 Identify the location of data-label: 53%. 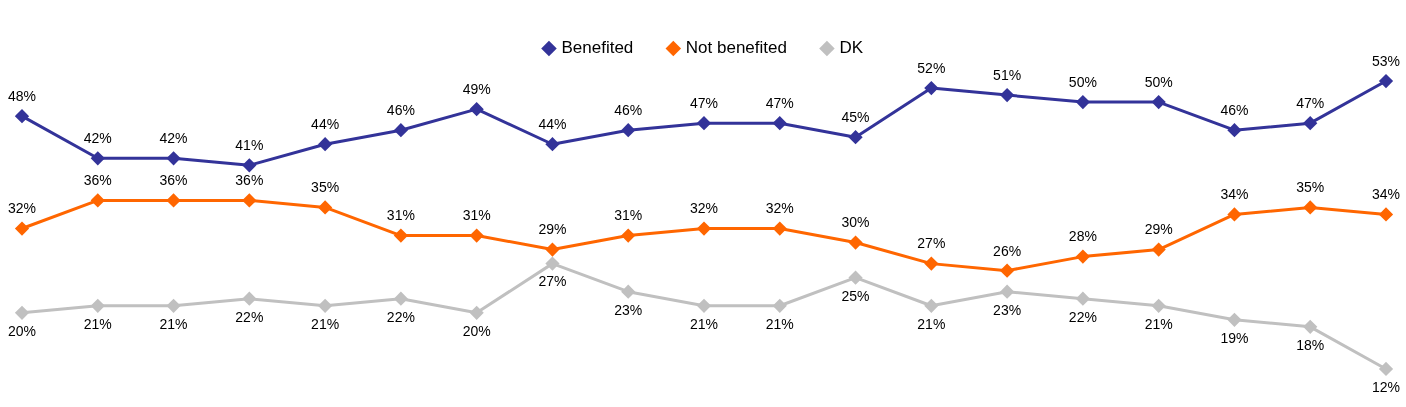
(1386, 60).